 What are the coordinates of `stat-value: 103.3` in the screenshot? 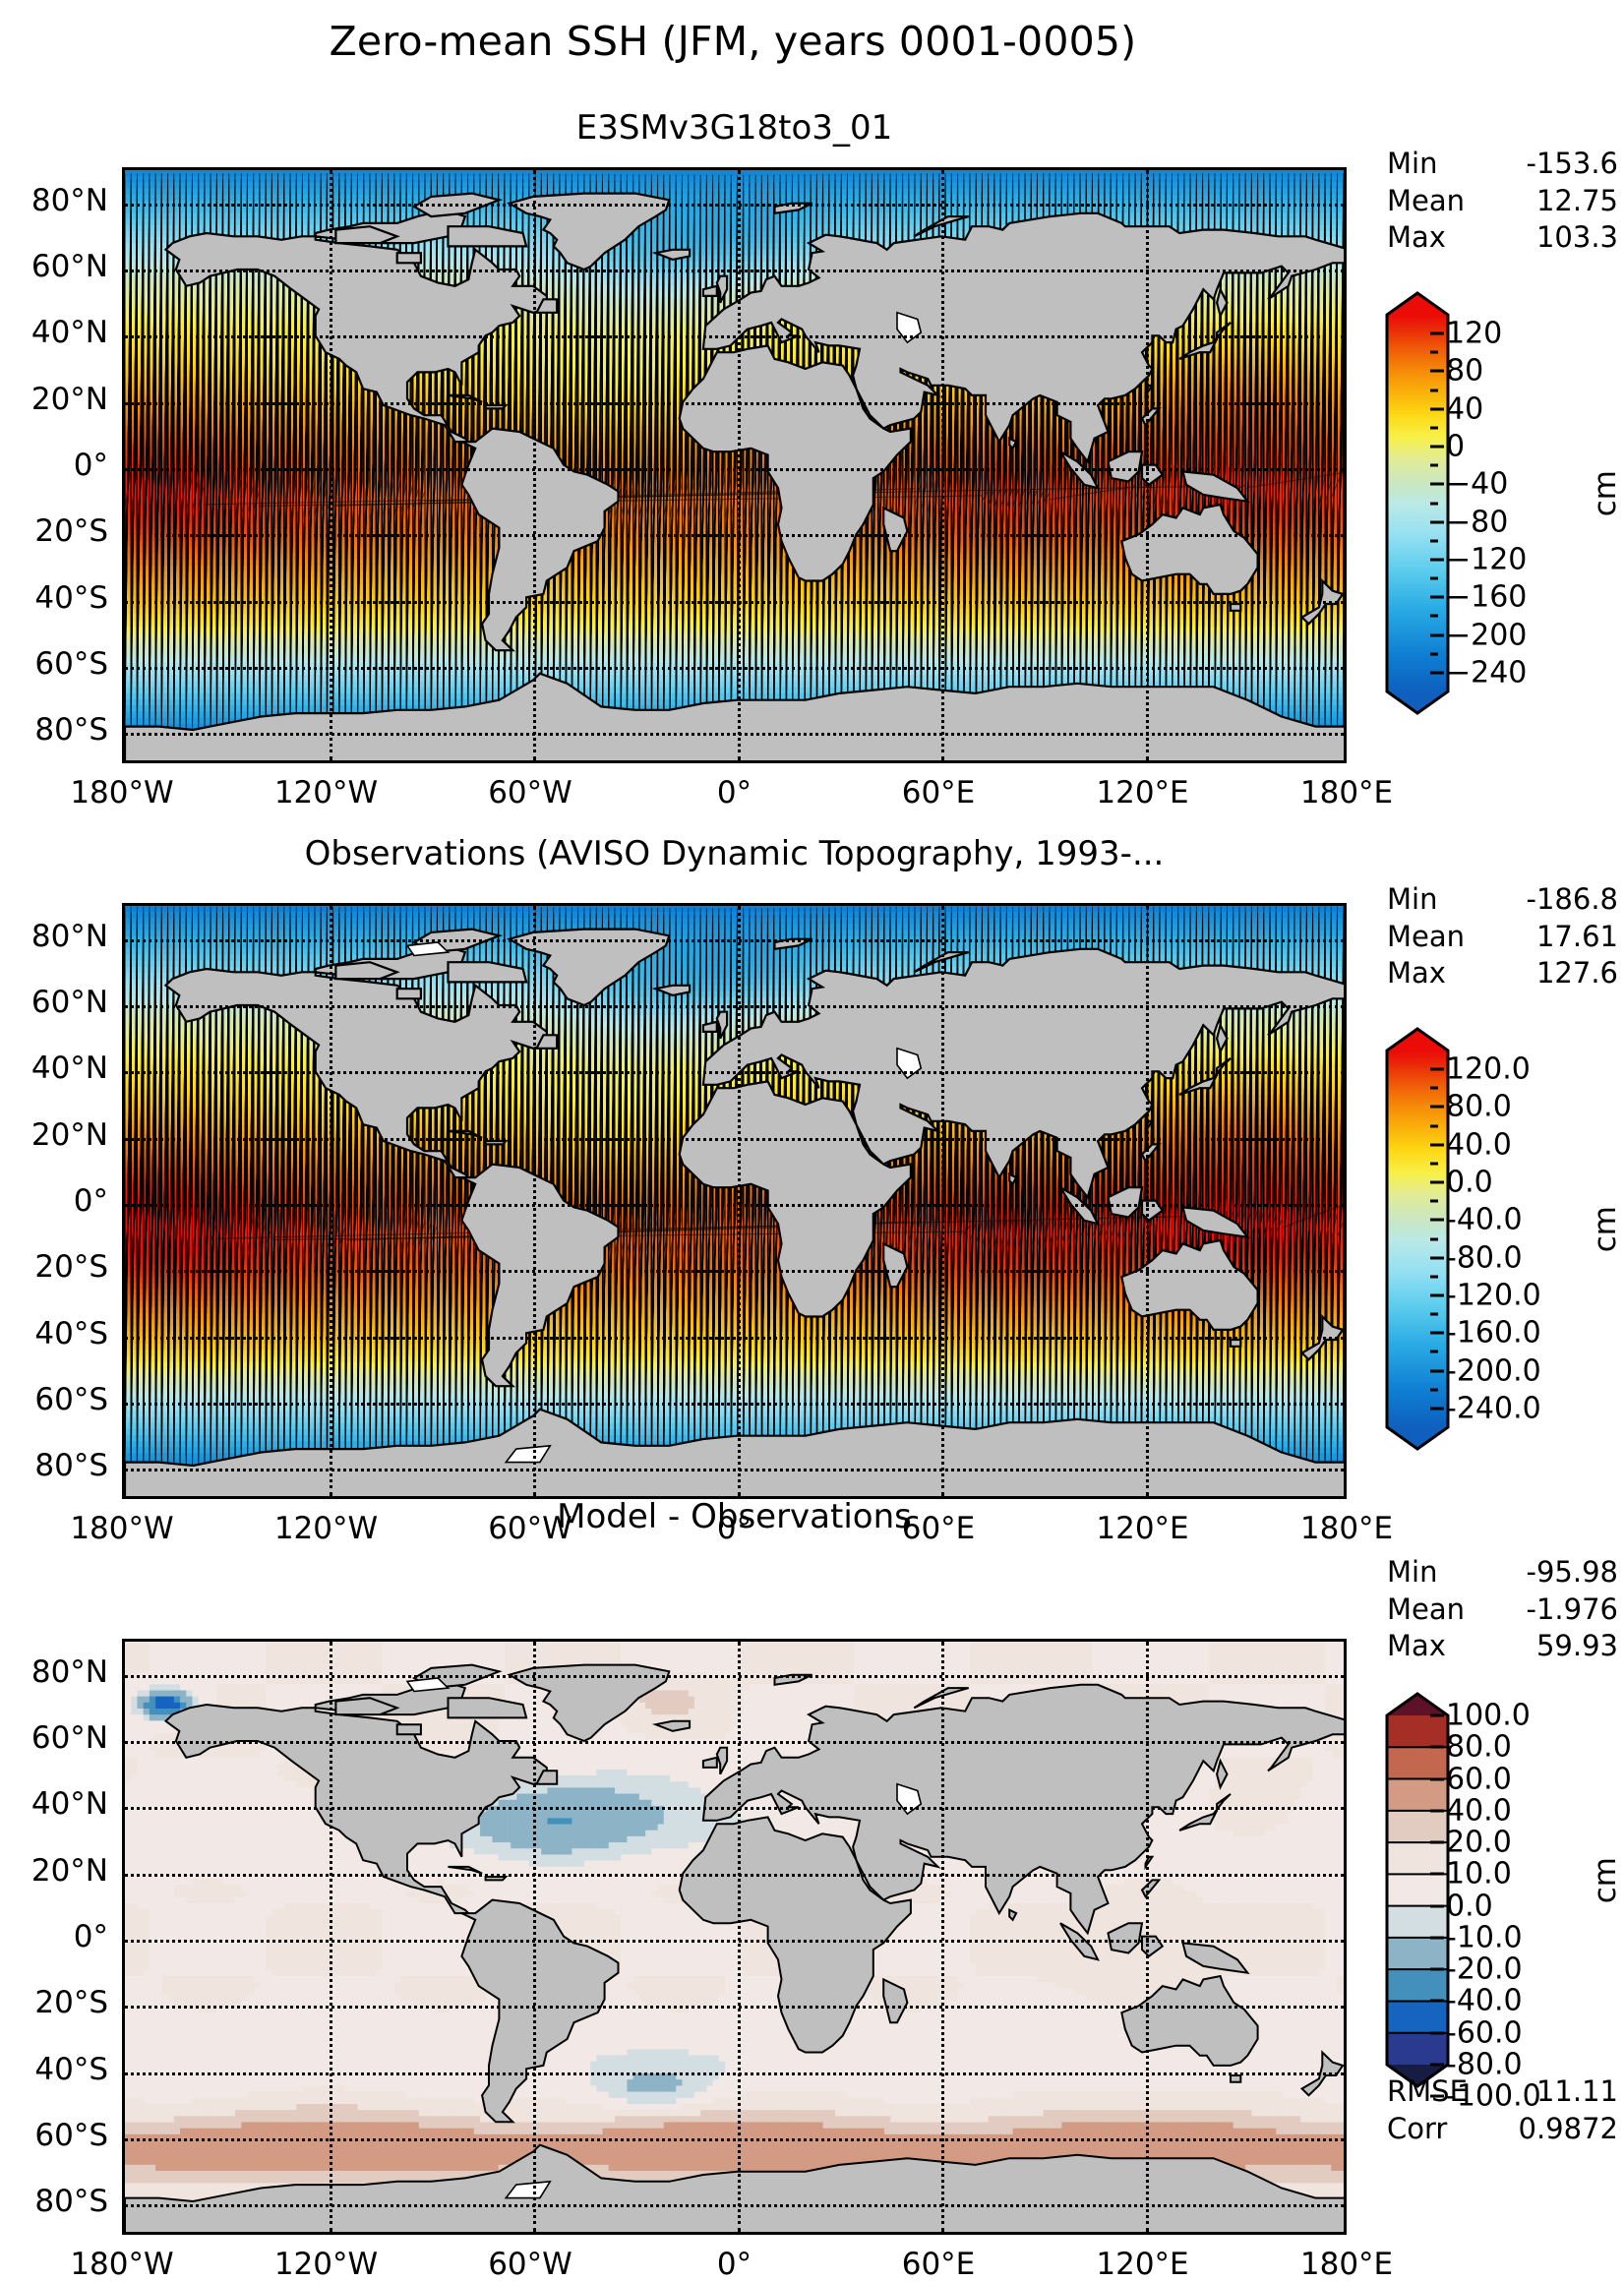 It's located at (1577, 238).